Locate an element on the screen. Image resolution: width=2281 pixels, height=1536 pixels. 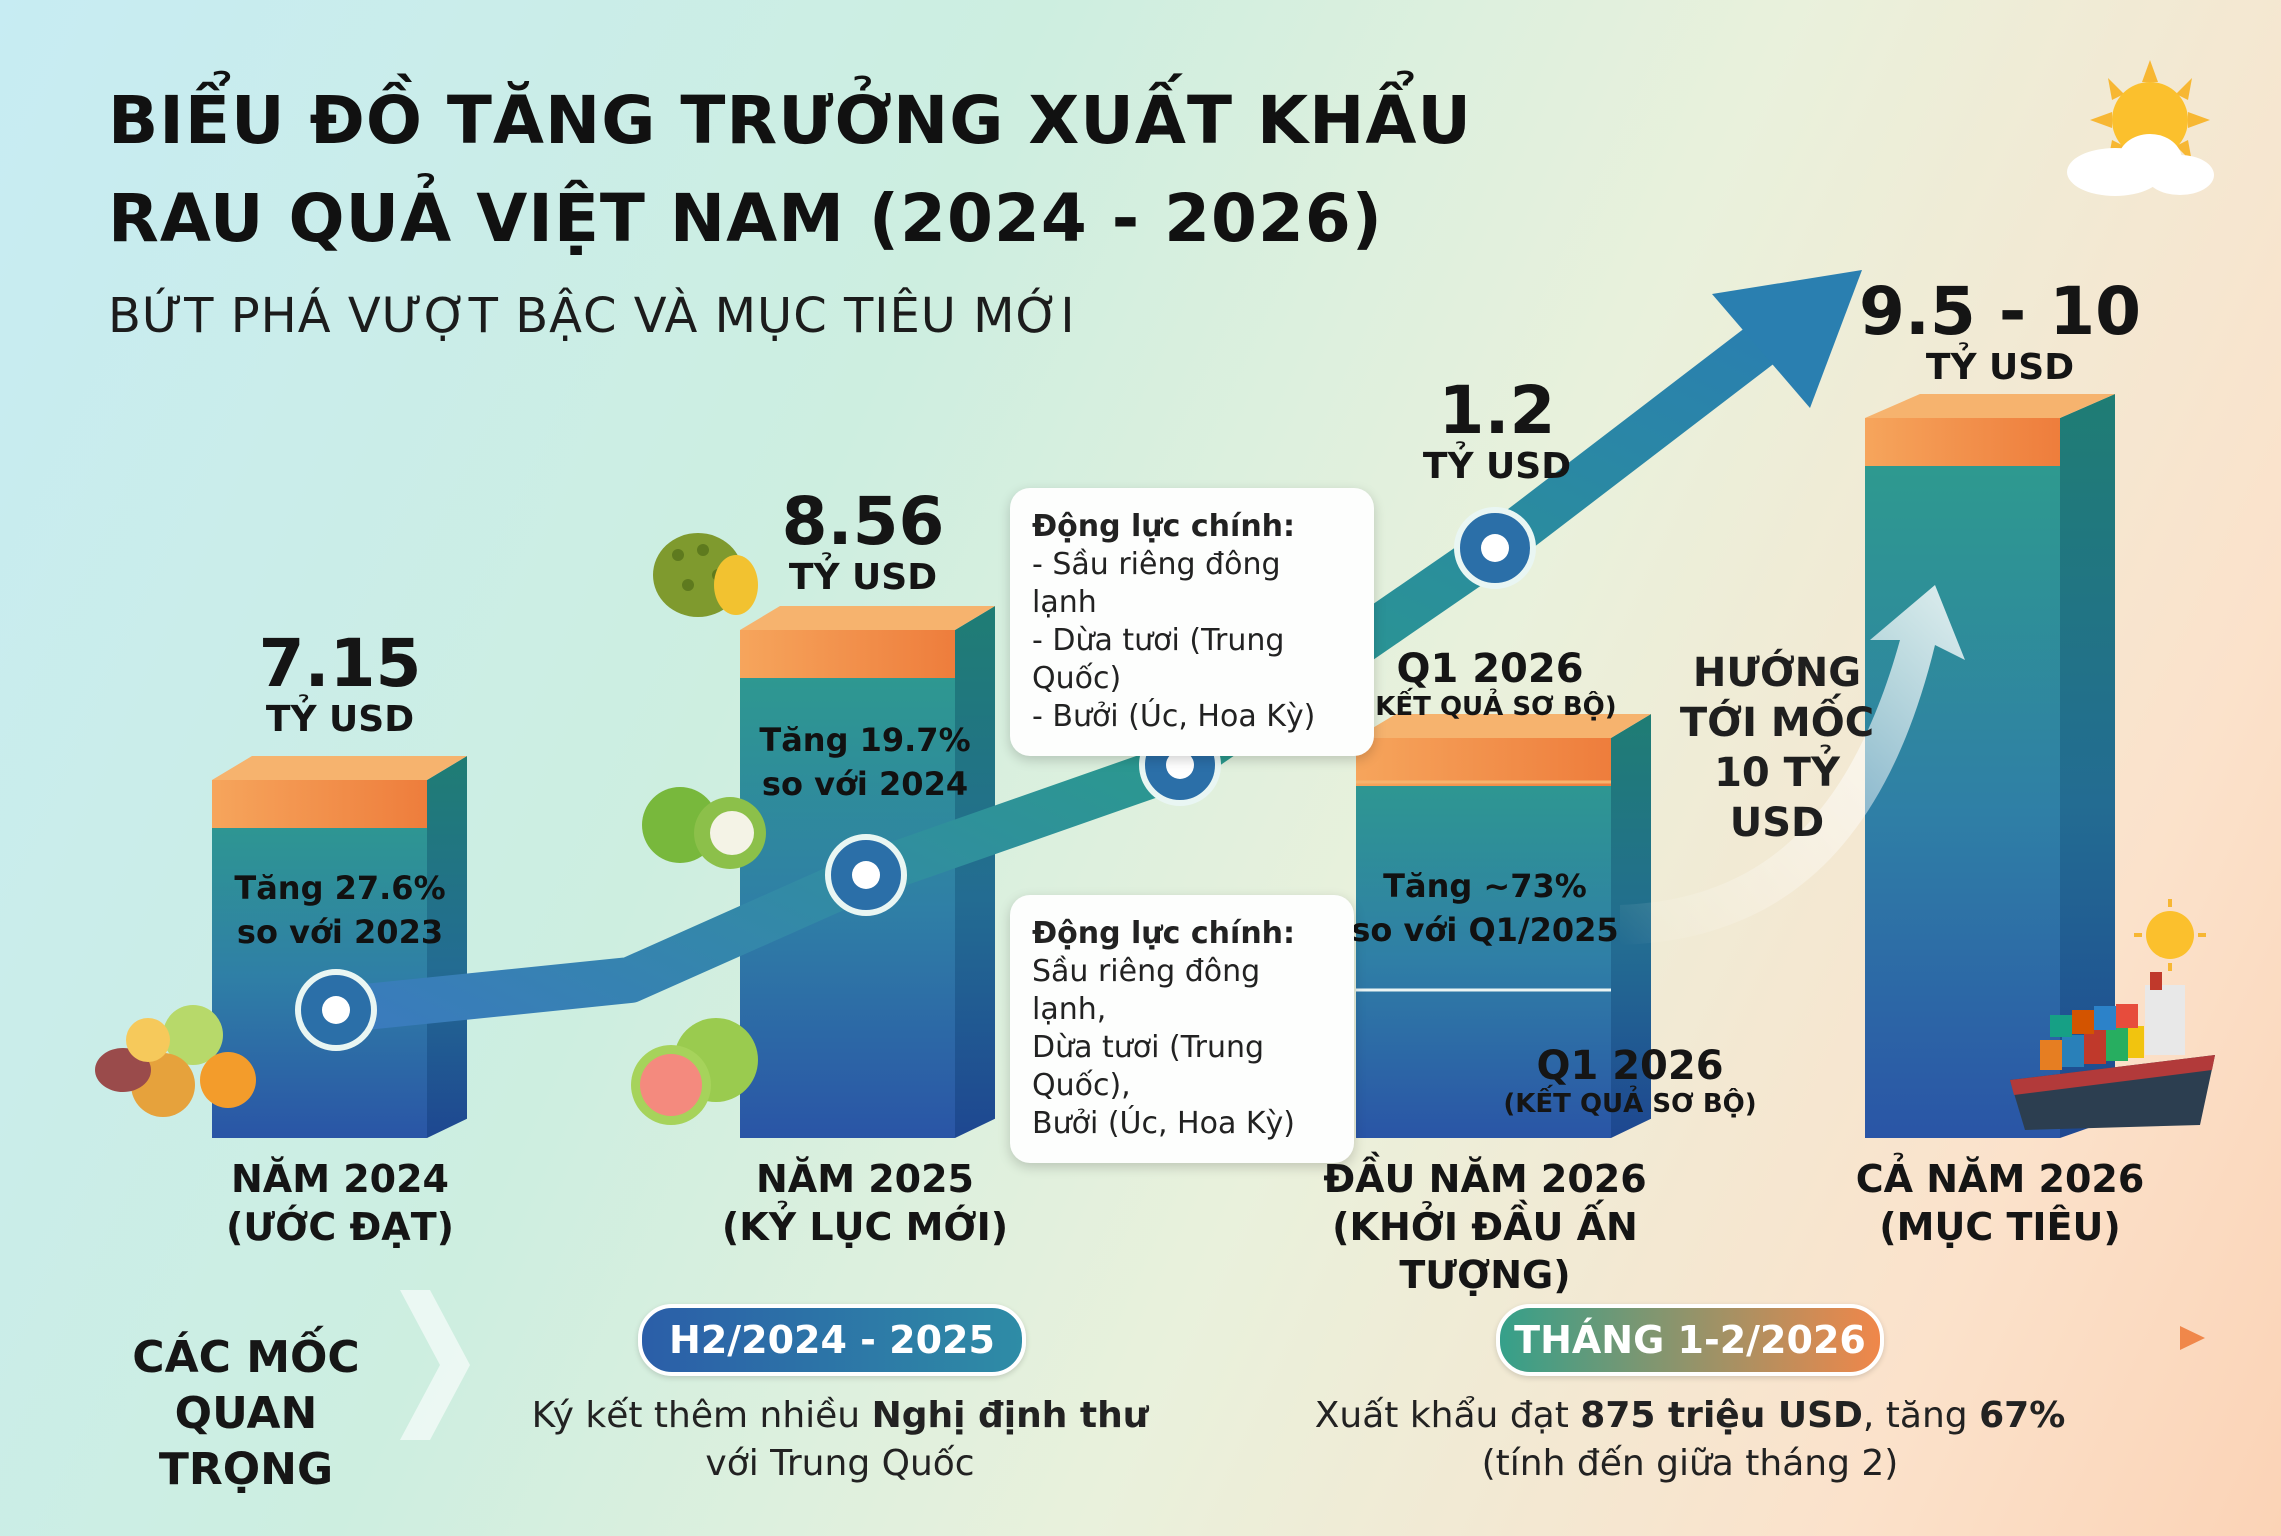
bar-q1-2026-front is located at coordinates (1483, 938).